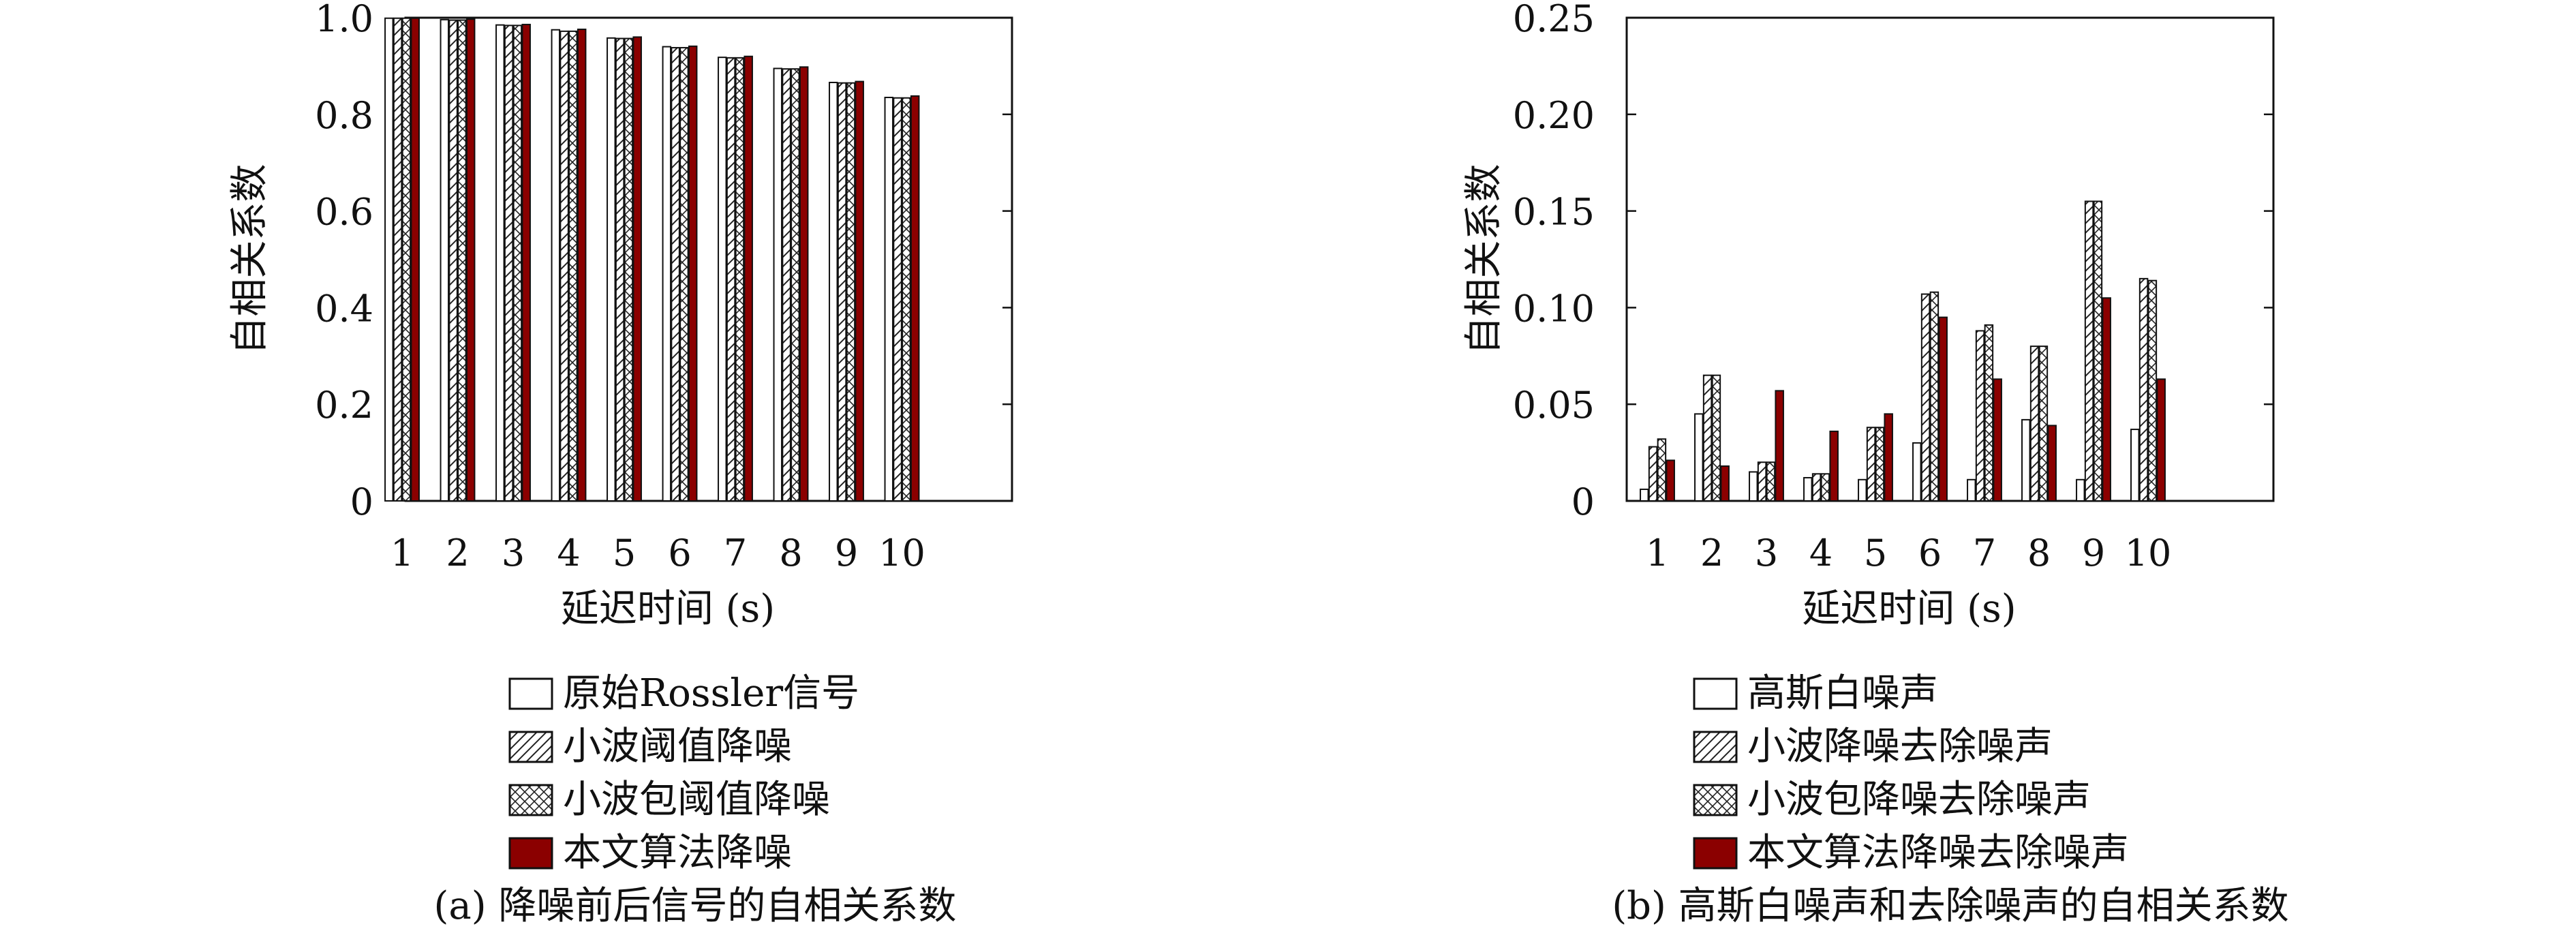  I want to click on x-tick-label: 7, so click(736, 553).